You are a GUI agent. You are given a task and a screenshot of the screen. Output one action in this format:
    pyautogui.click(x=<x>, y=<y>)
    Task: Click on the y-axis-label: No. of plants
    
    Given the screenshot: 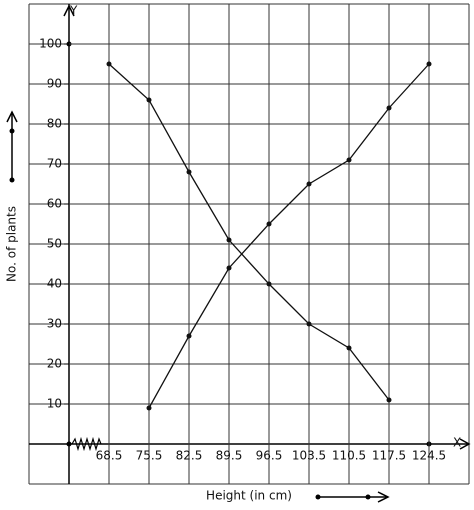 What is the action you would take?
    pyautogui.click(x=12, y=244)
    